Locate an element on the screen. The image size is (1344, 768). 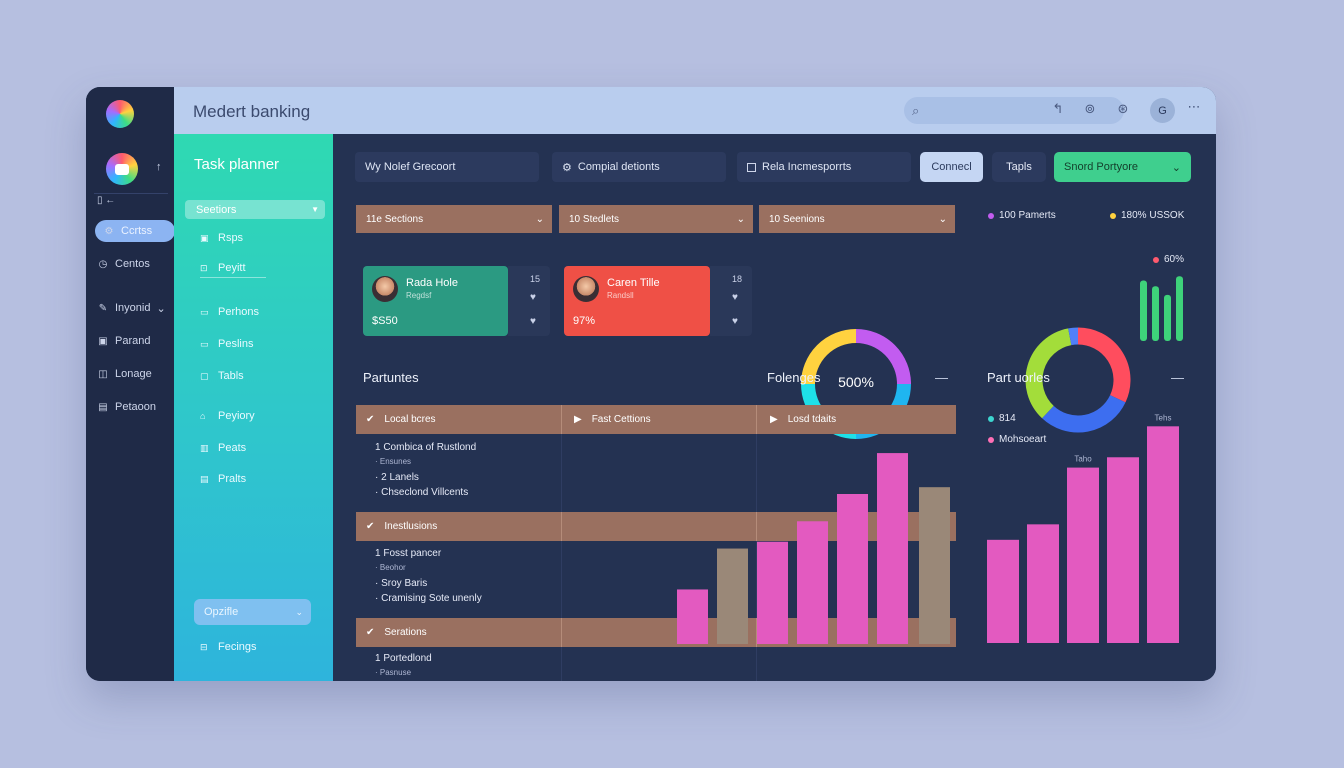
profile-card-1: Rada Hole Regdsf $S50 is located at coordinates (435, 301).